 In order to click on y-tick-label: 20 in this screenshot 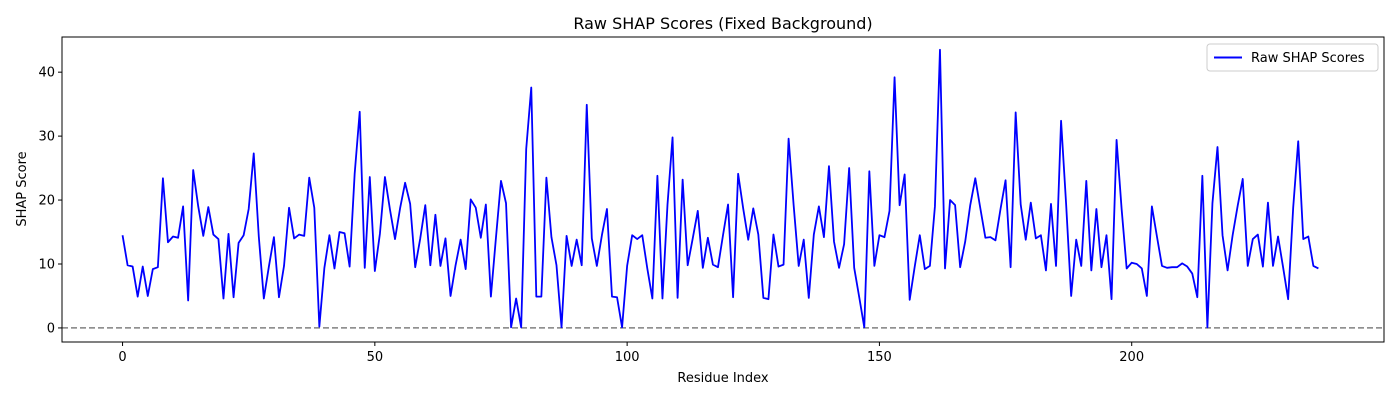, I will do `click(46, 201)`.